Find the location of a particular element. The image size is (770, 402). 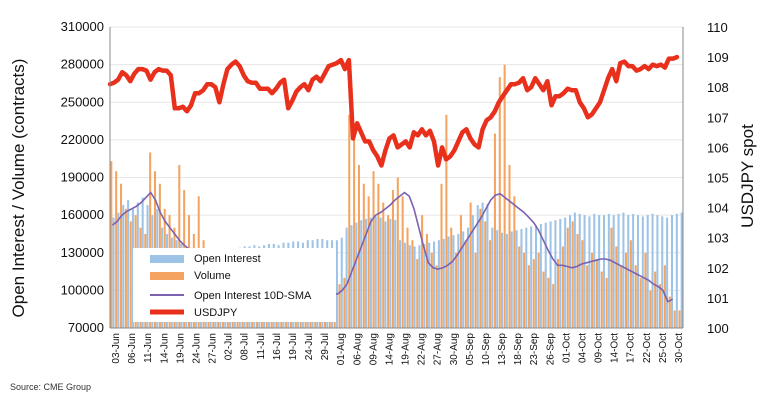

y-tick-right: 102 is located at coordinates (718, 268).